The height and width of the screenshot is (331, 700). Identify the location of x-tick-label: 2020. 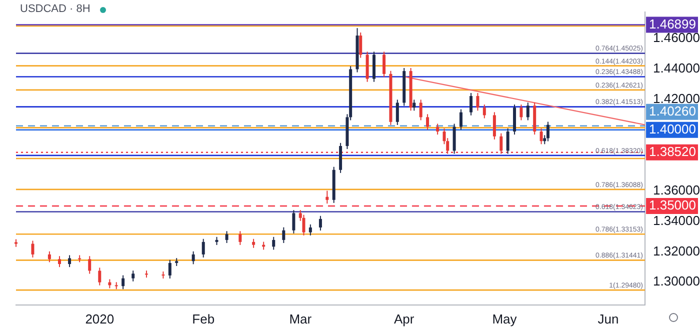
(99, 318).